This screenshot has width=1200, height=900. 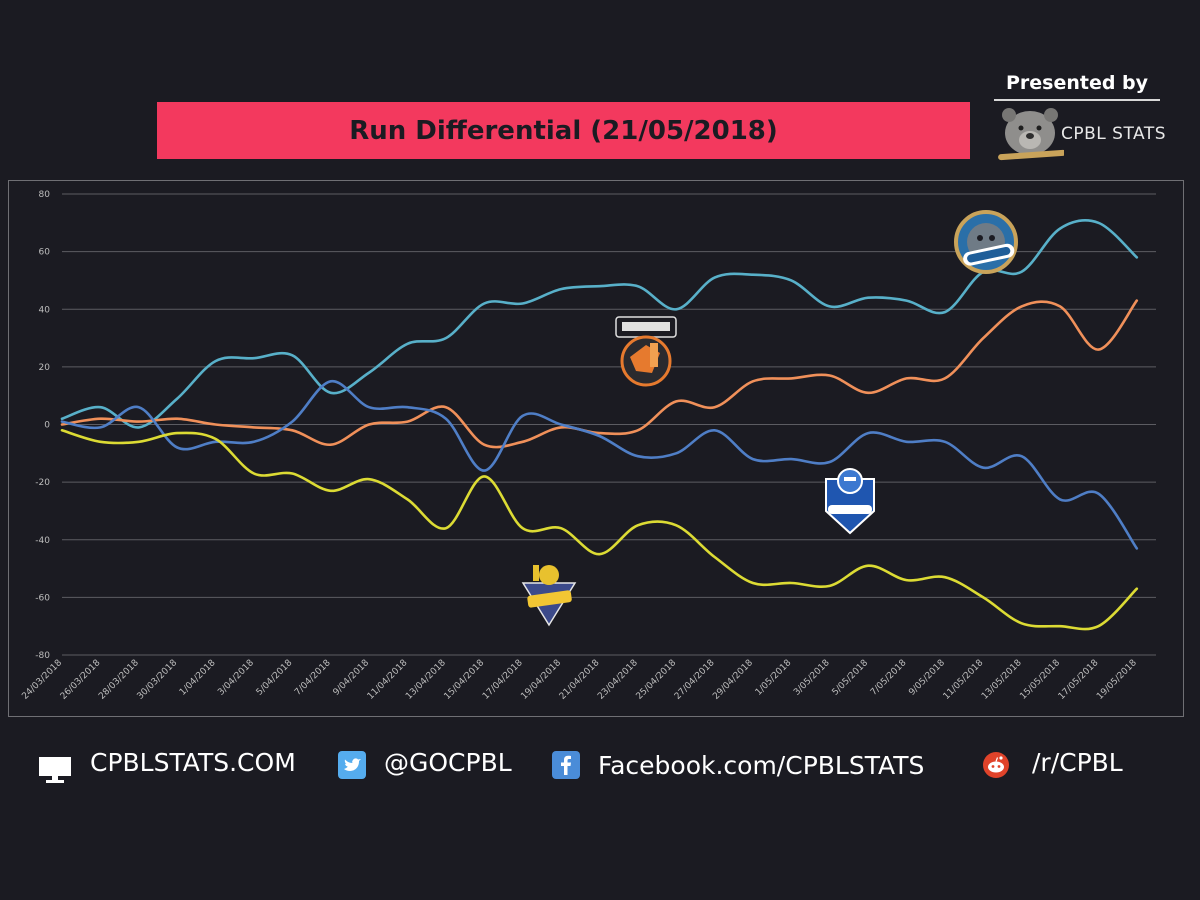 I want to click on x-tick-label: 17/05/2018, so click(x=1079, y=680).